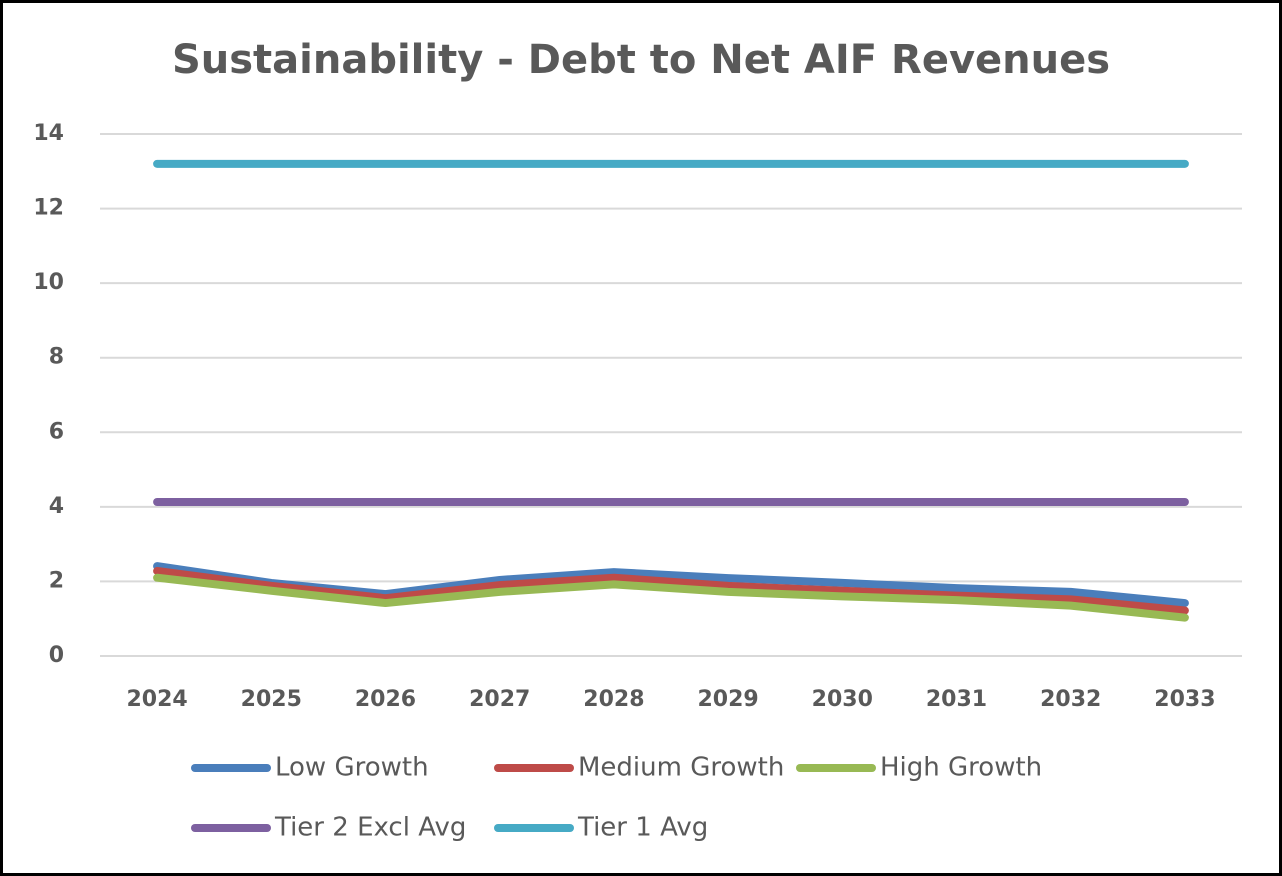 This screenshot has width=1282, height=876. Describe the element at coordinates (956, 699) in the screenshot. I see `x-tick-label: 2031` at that location.